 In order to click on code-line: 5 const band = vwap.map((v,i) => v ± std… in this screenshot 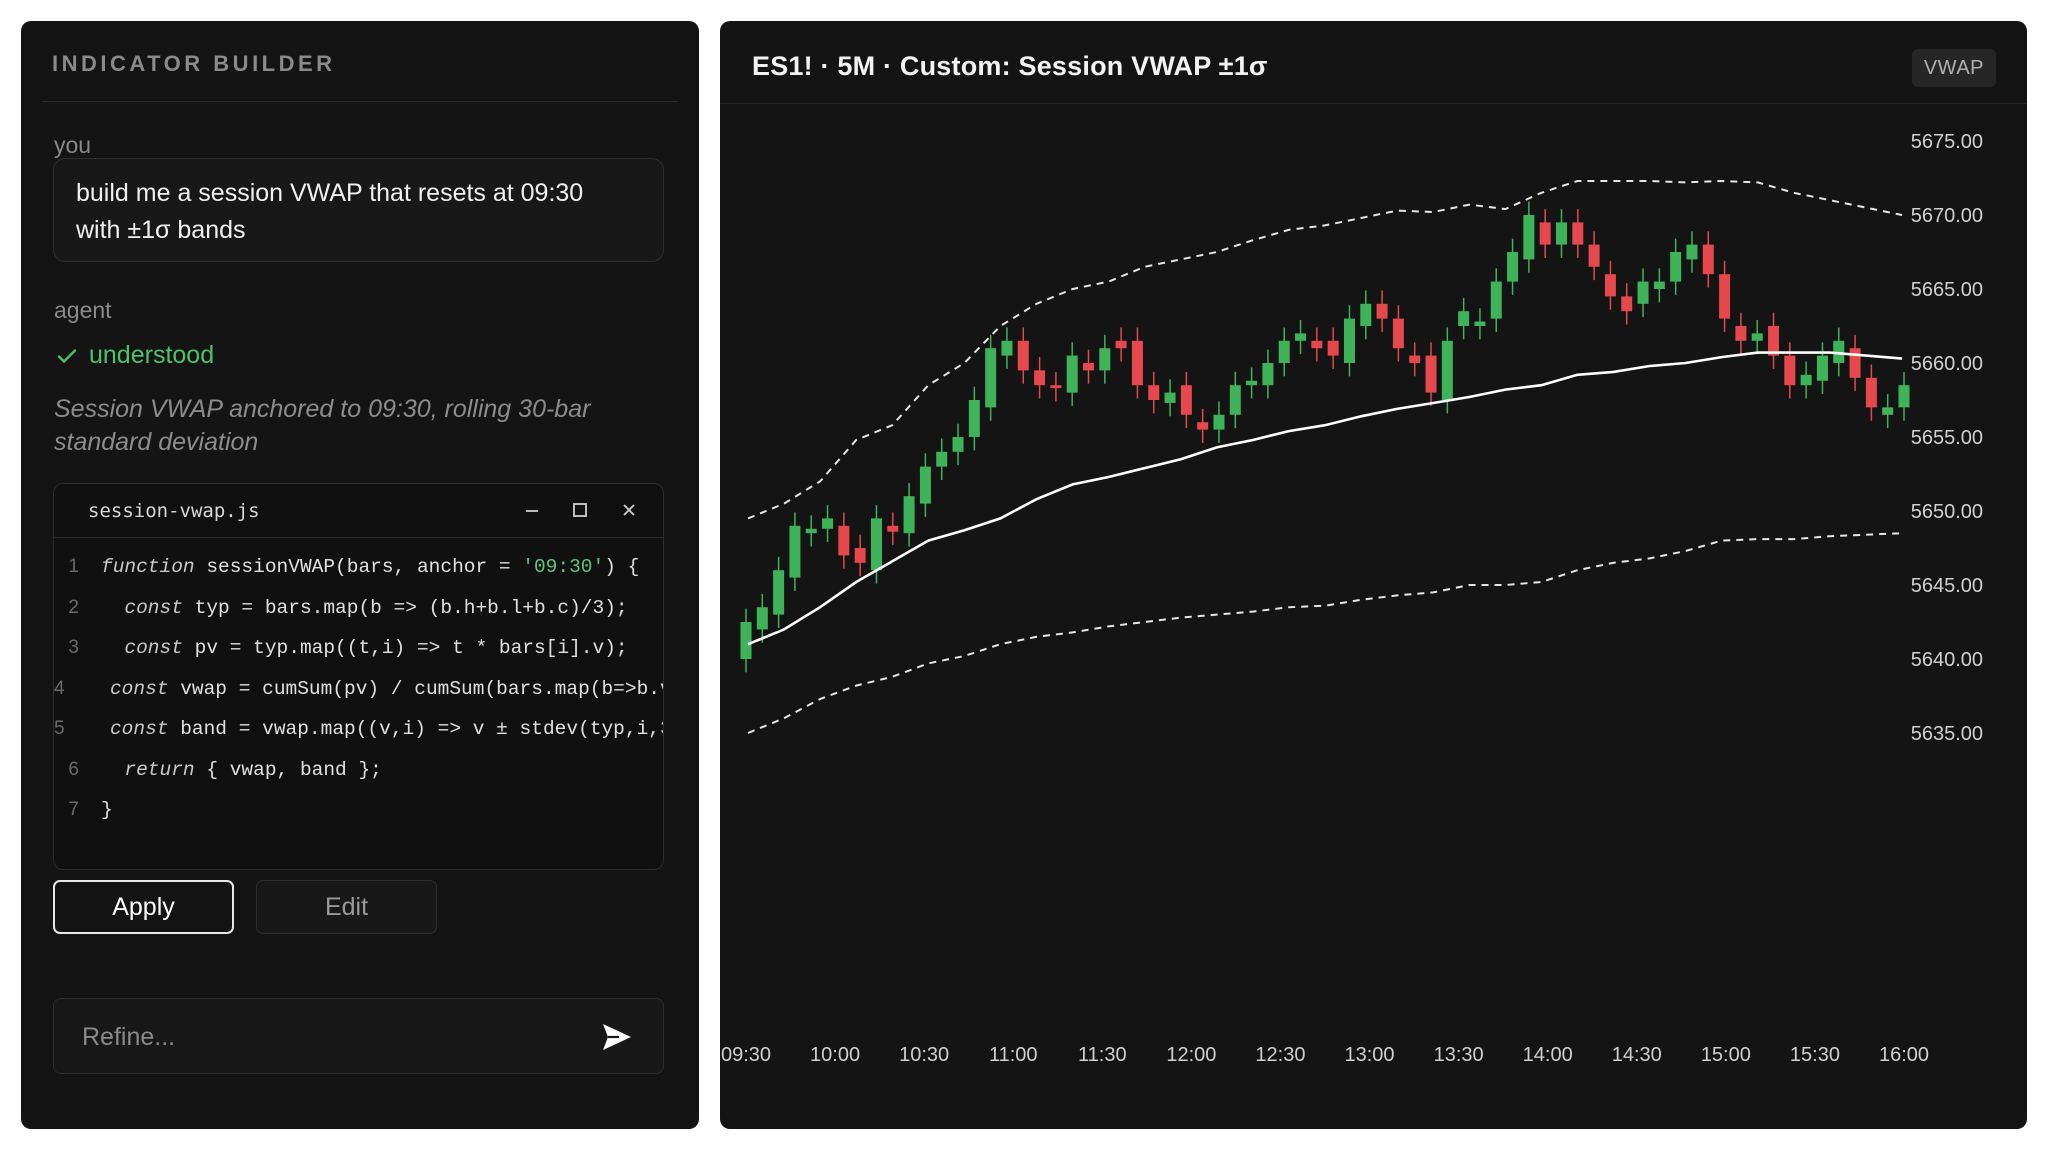, I will do `click(358, 738)`.